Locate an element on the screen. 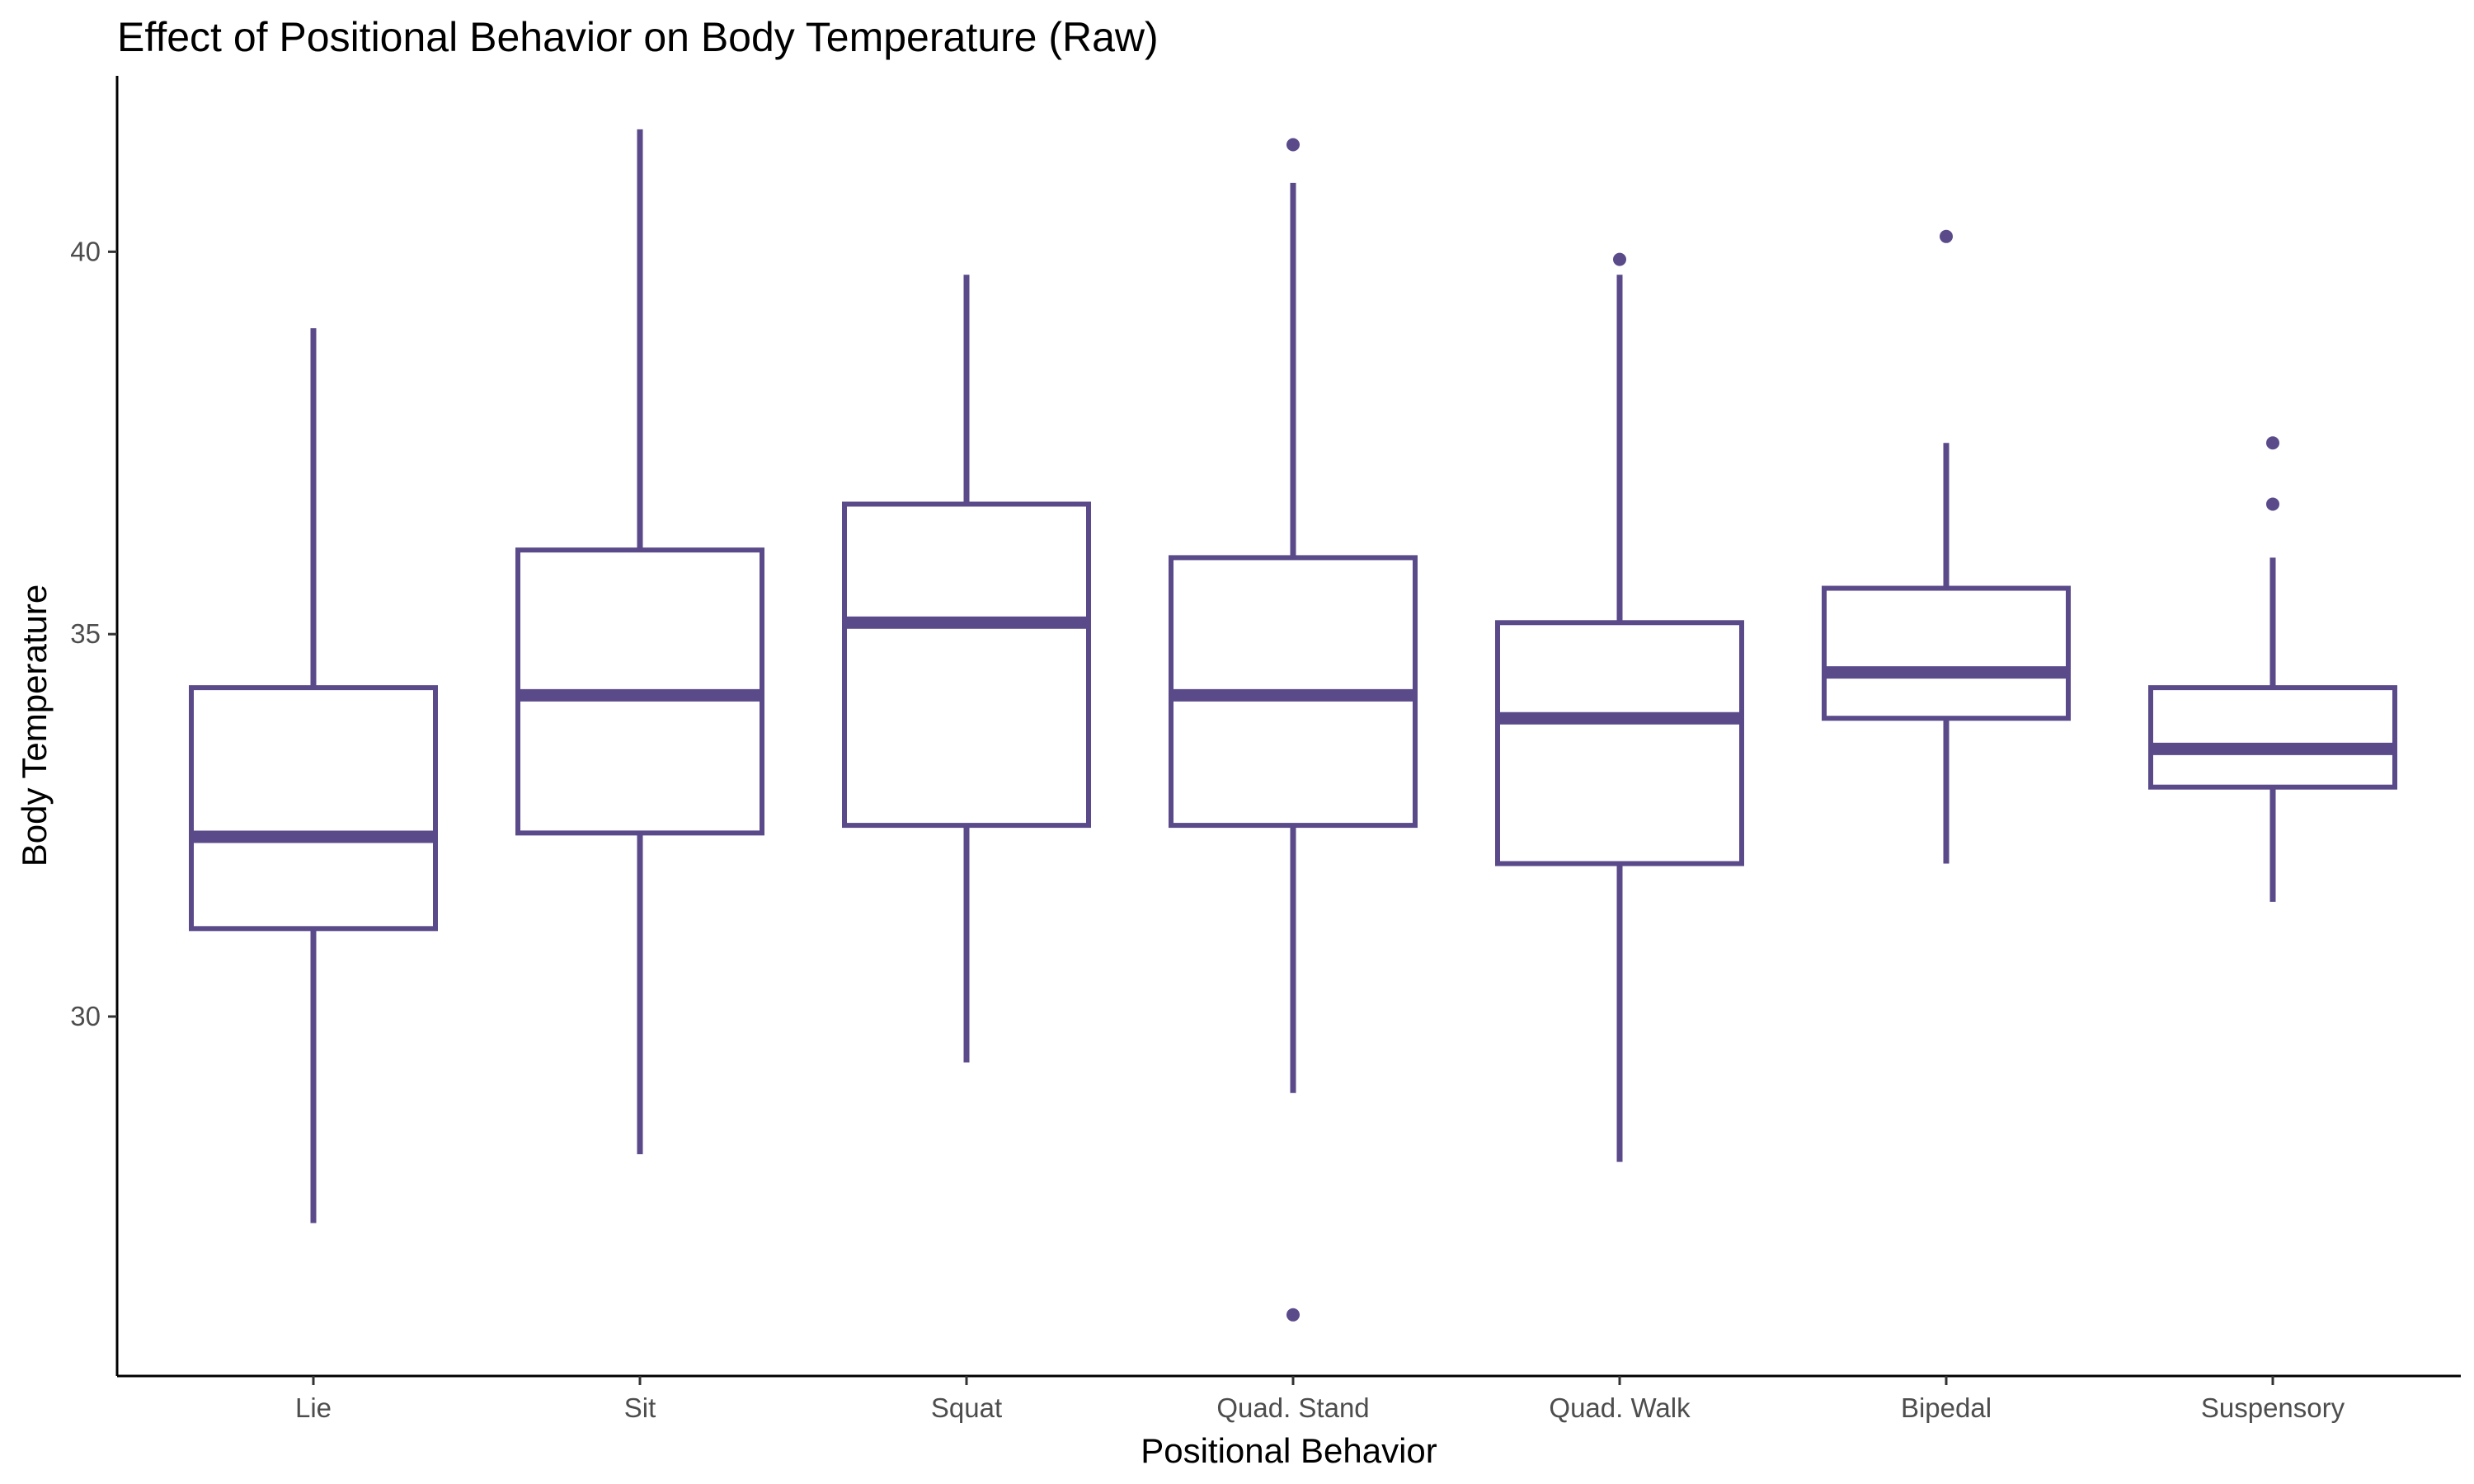 Image resolution: width=2474 pixels, height=1484 pixels. box-quad-stand is located at coordinates (1293, 730).